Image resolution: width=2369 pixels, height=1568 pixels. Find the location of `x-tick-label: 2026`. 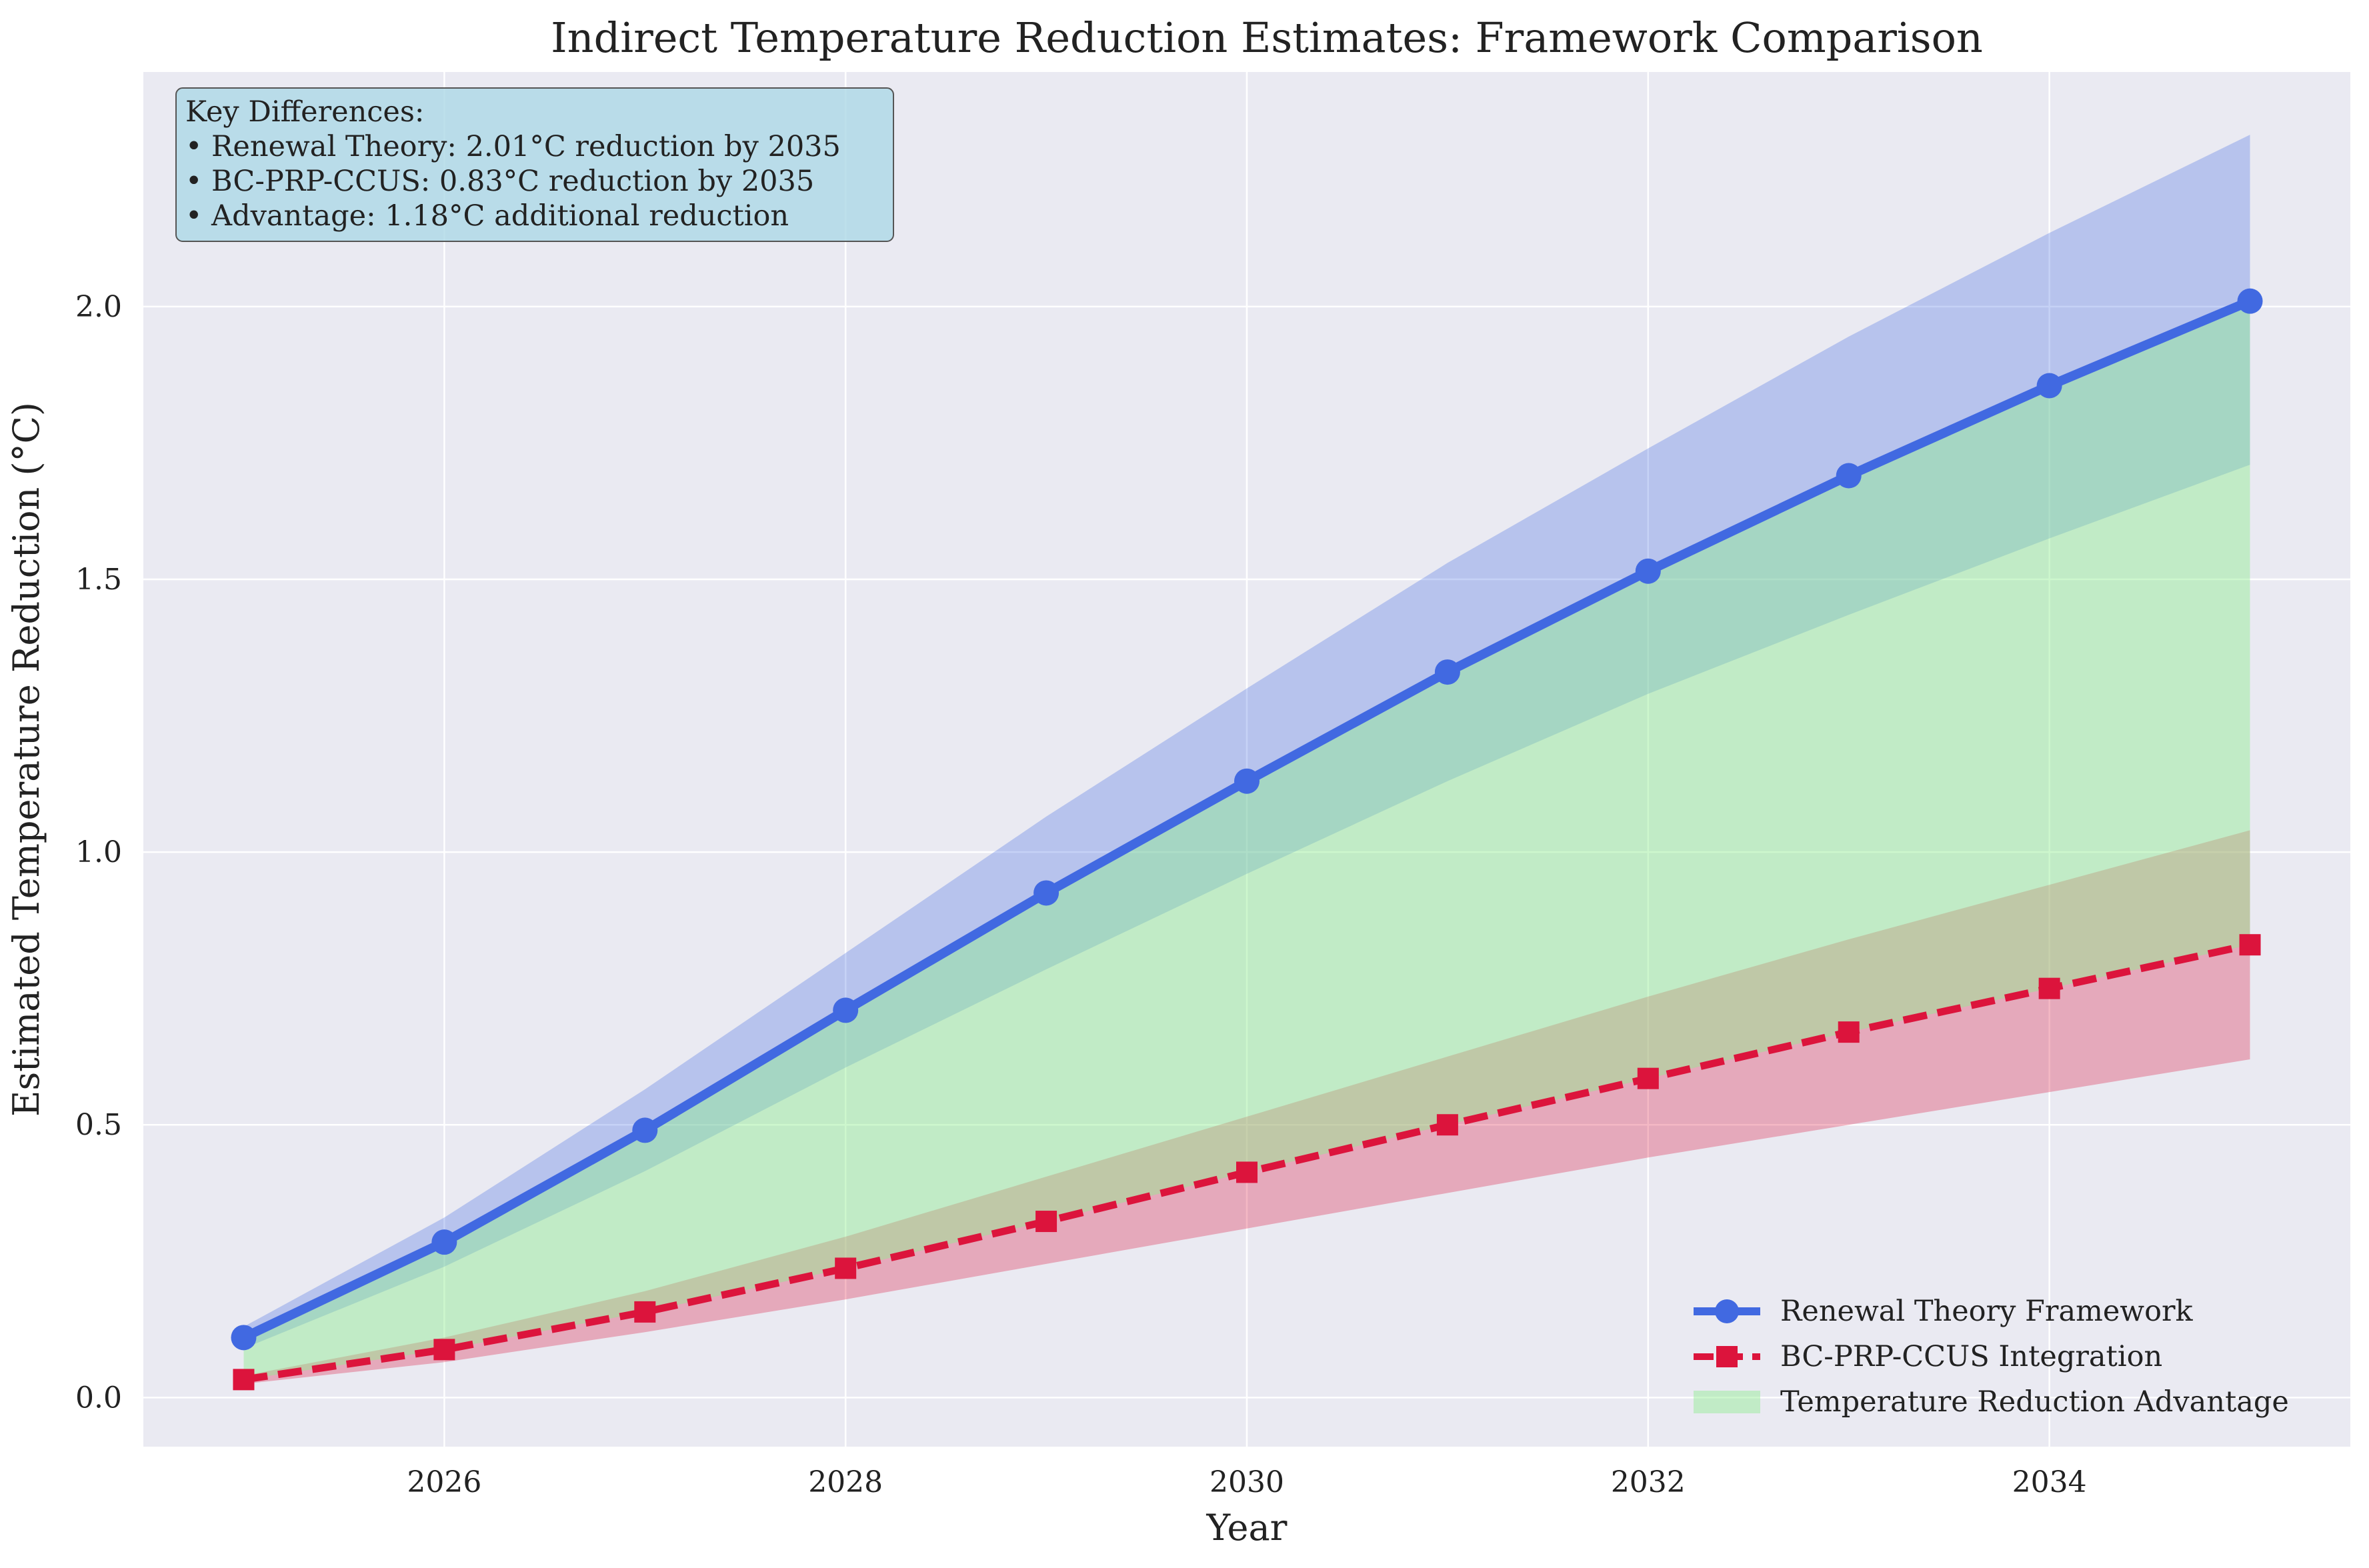

x-tick-label: 2026 is located at coordinates (444, 1482).